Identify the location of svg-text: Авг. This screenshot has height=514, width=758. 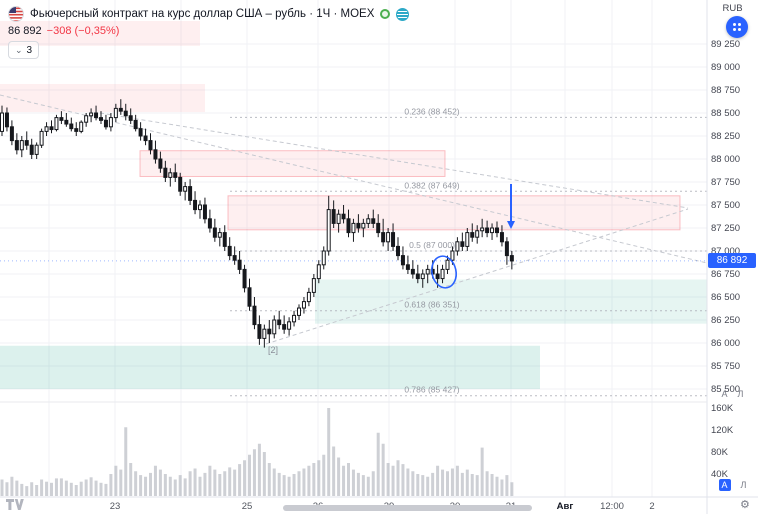
(565, 506).